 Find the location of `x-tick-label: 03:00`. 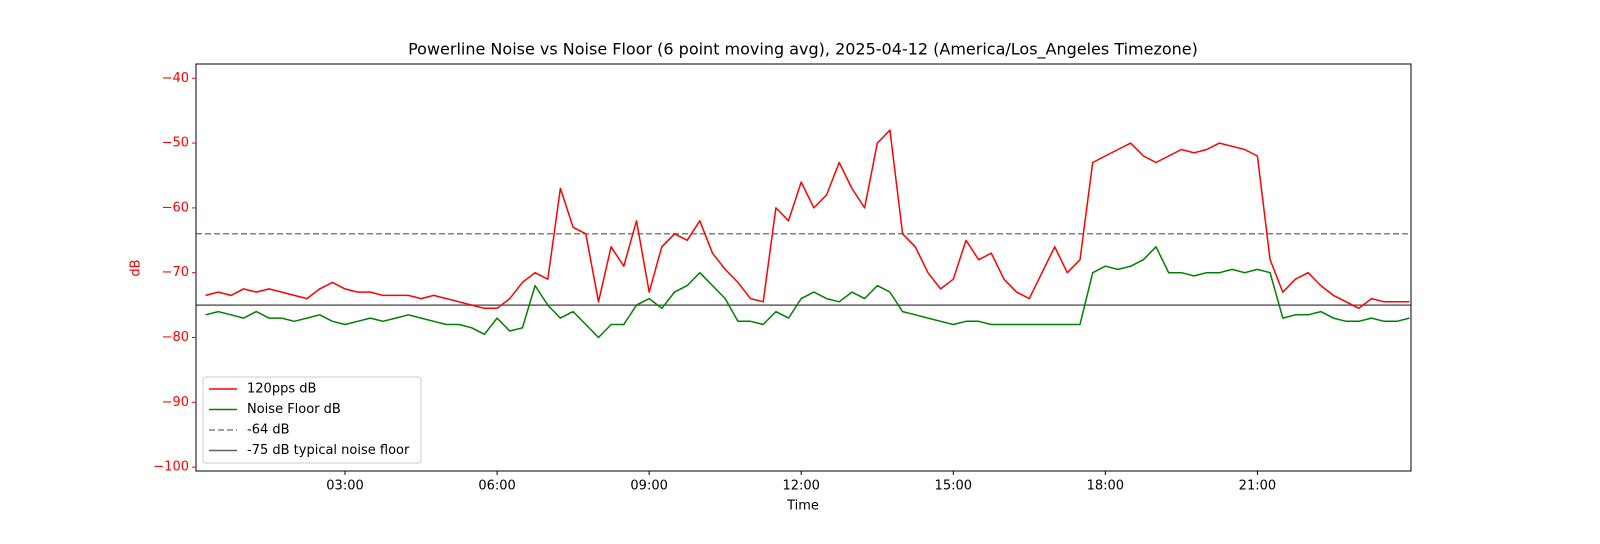

x-tick-label: 03:00 is located at coordinates (344, 486).